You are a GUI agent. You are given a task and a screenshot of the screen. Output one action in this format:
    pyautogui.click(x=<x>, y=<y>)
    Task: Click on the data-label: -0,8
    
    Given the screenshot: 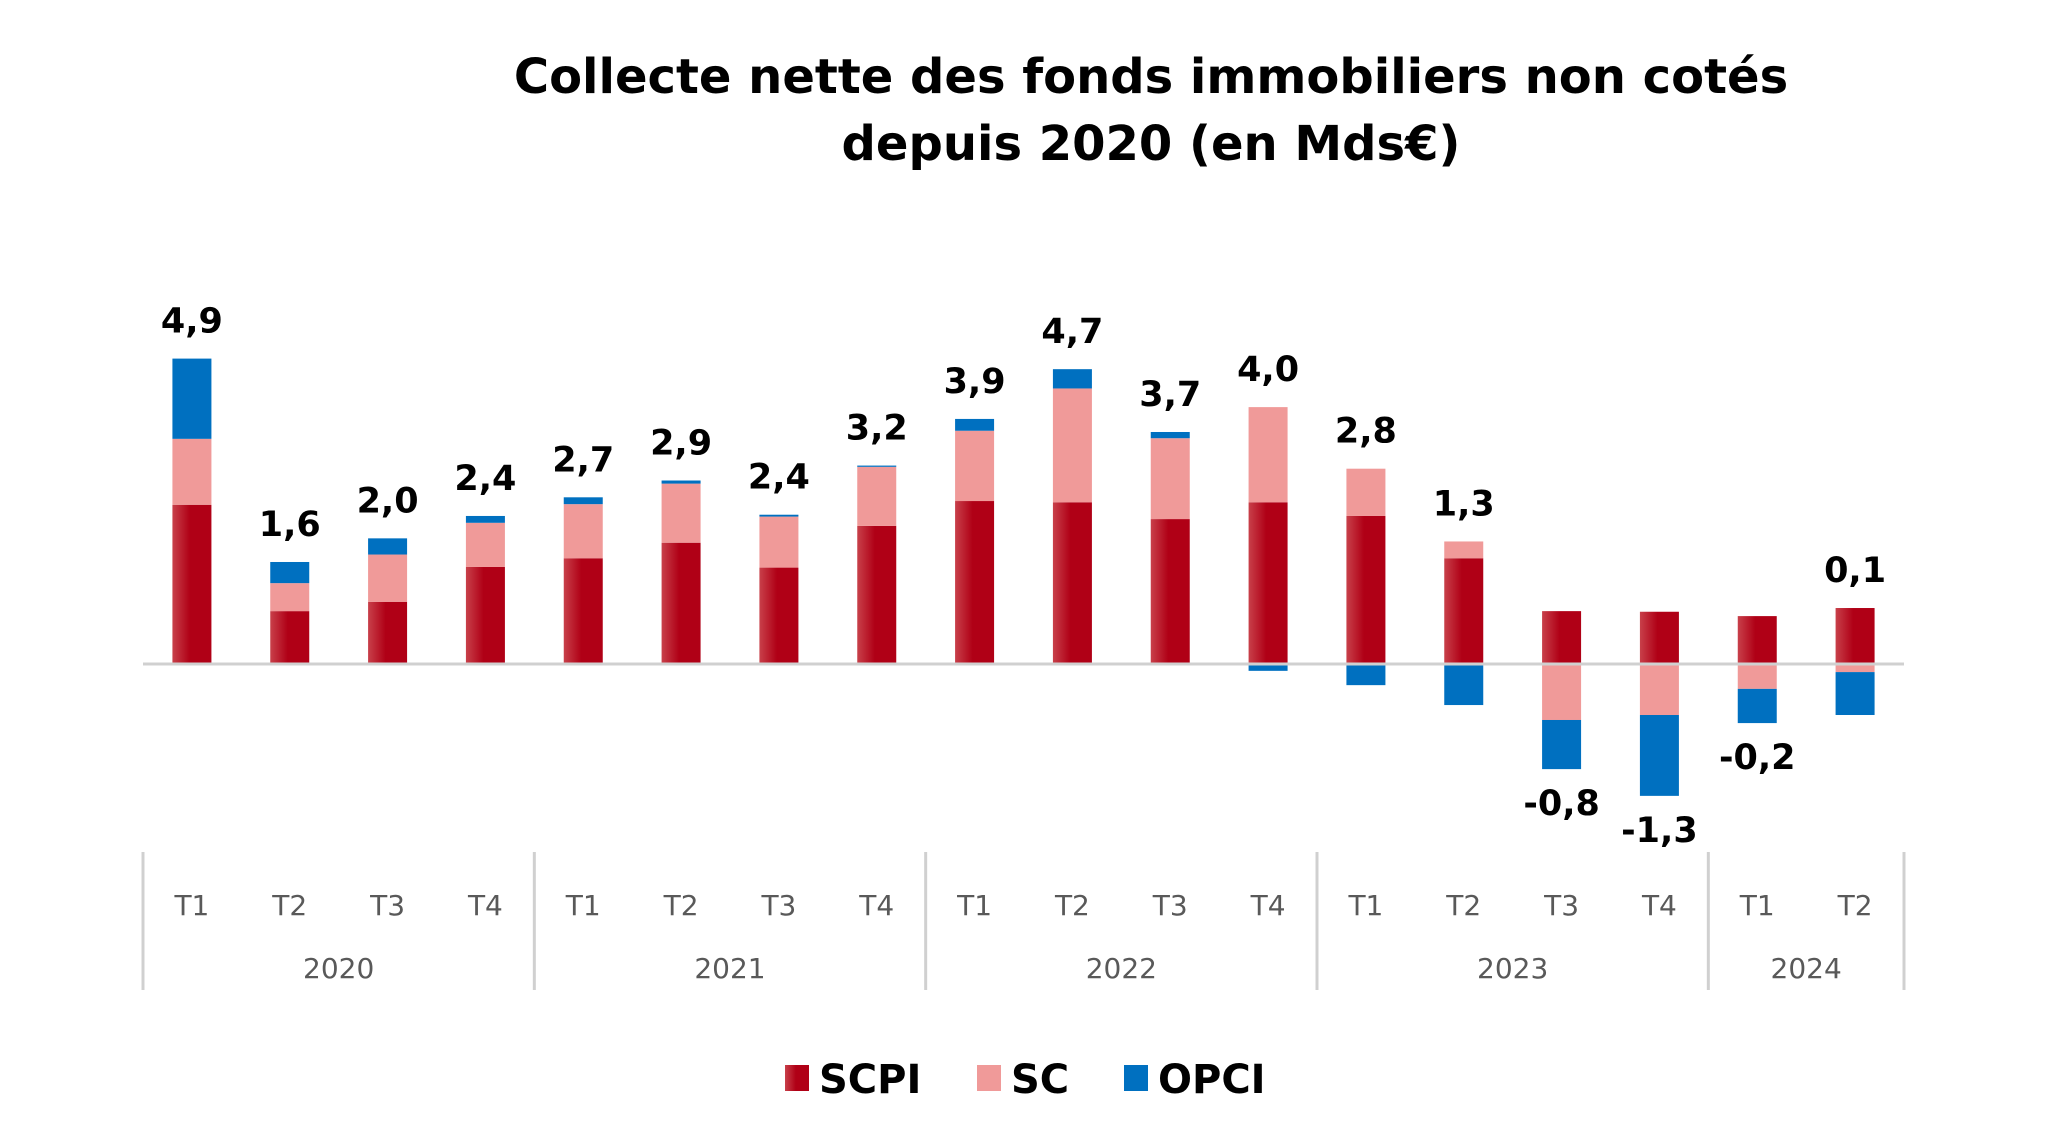 What is the action you would take?
    pyautogui.click(x=1561, y=804)
    